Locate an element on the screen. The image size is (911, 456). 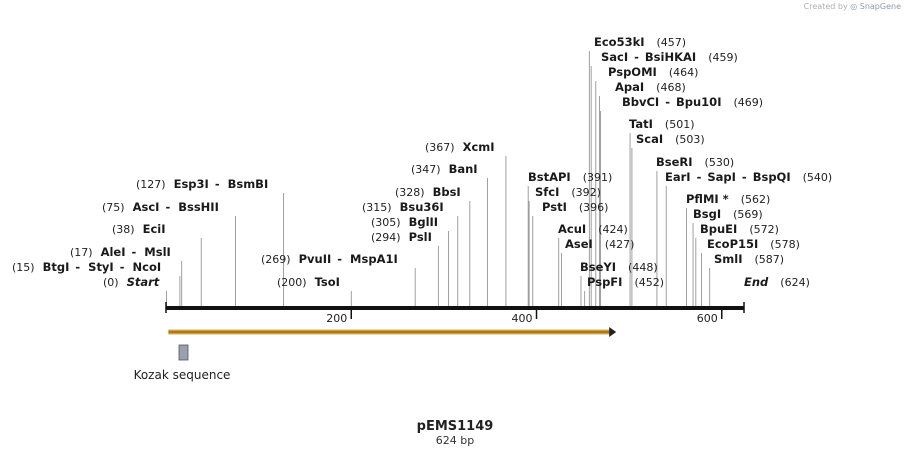
site-label: (367) XcmI is located at coordinates (460, 147).